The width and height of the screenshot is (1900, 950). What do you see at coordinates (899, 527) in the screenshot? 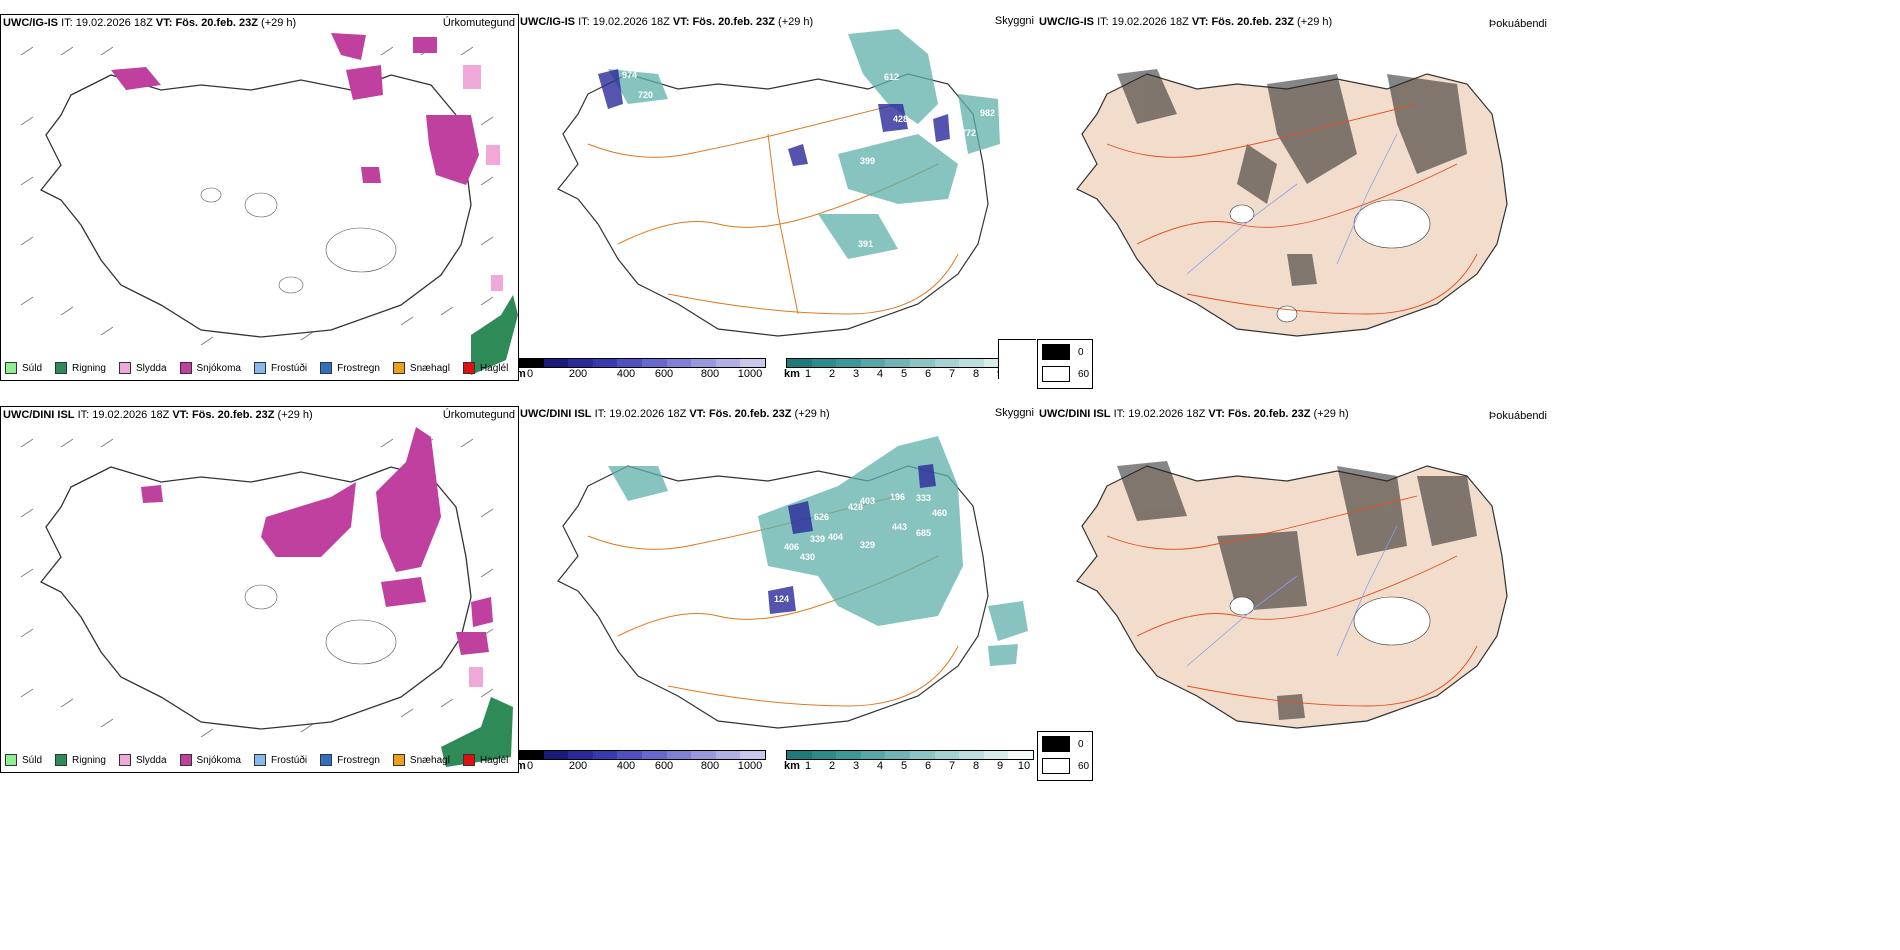
I see `svg-text: 443` at bounding box center [899, 527].